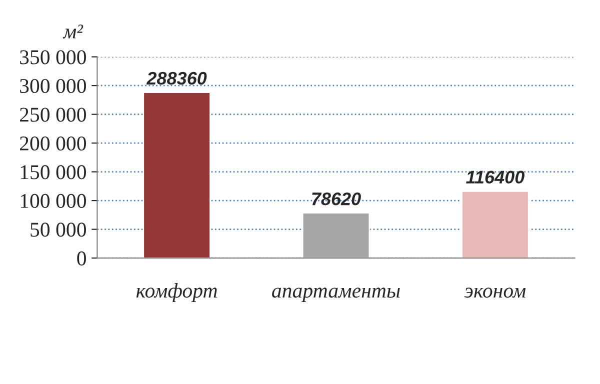 Image resolution: width=600 pixels, height=384 pixels. What do you see at coordinates (53, 201) in the screenshot?
I see `y-tick-label: 100 000` at bounding box center [53, 201].